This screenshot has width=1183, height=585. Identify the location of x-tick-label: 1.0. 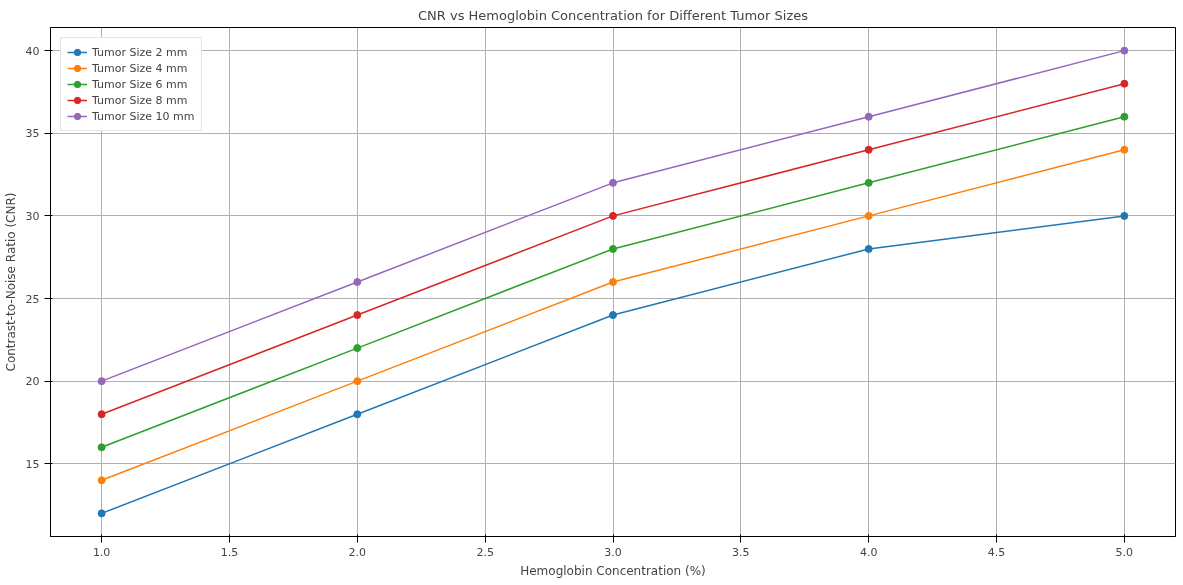
(101, 552).